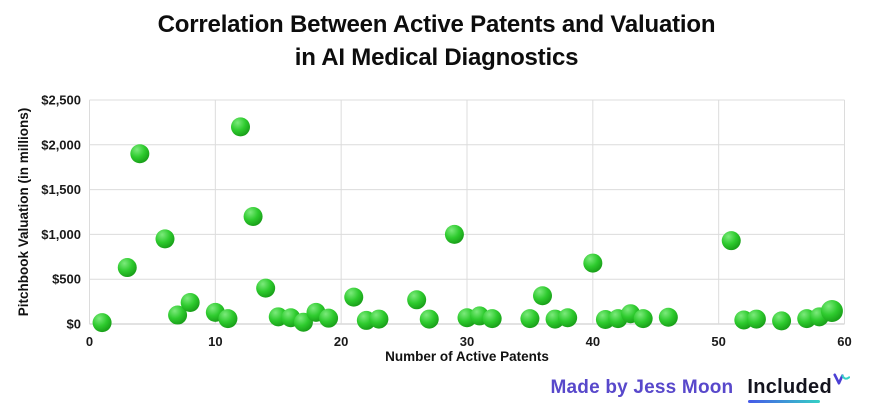  Describe the element at coordinates (341, 341) in the screenshot. I see `x-tick-label: 20` at that location.